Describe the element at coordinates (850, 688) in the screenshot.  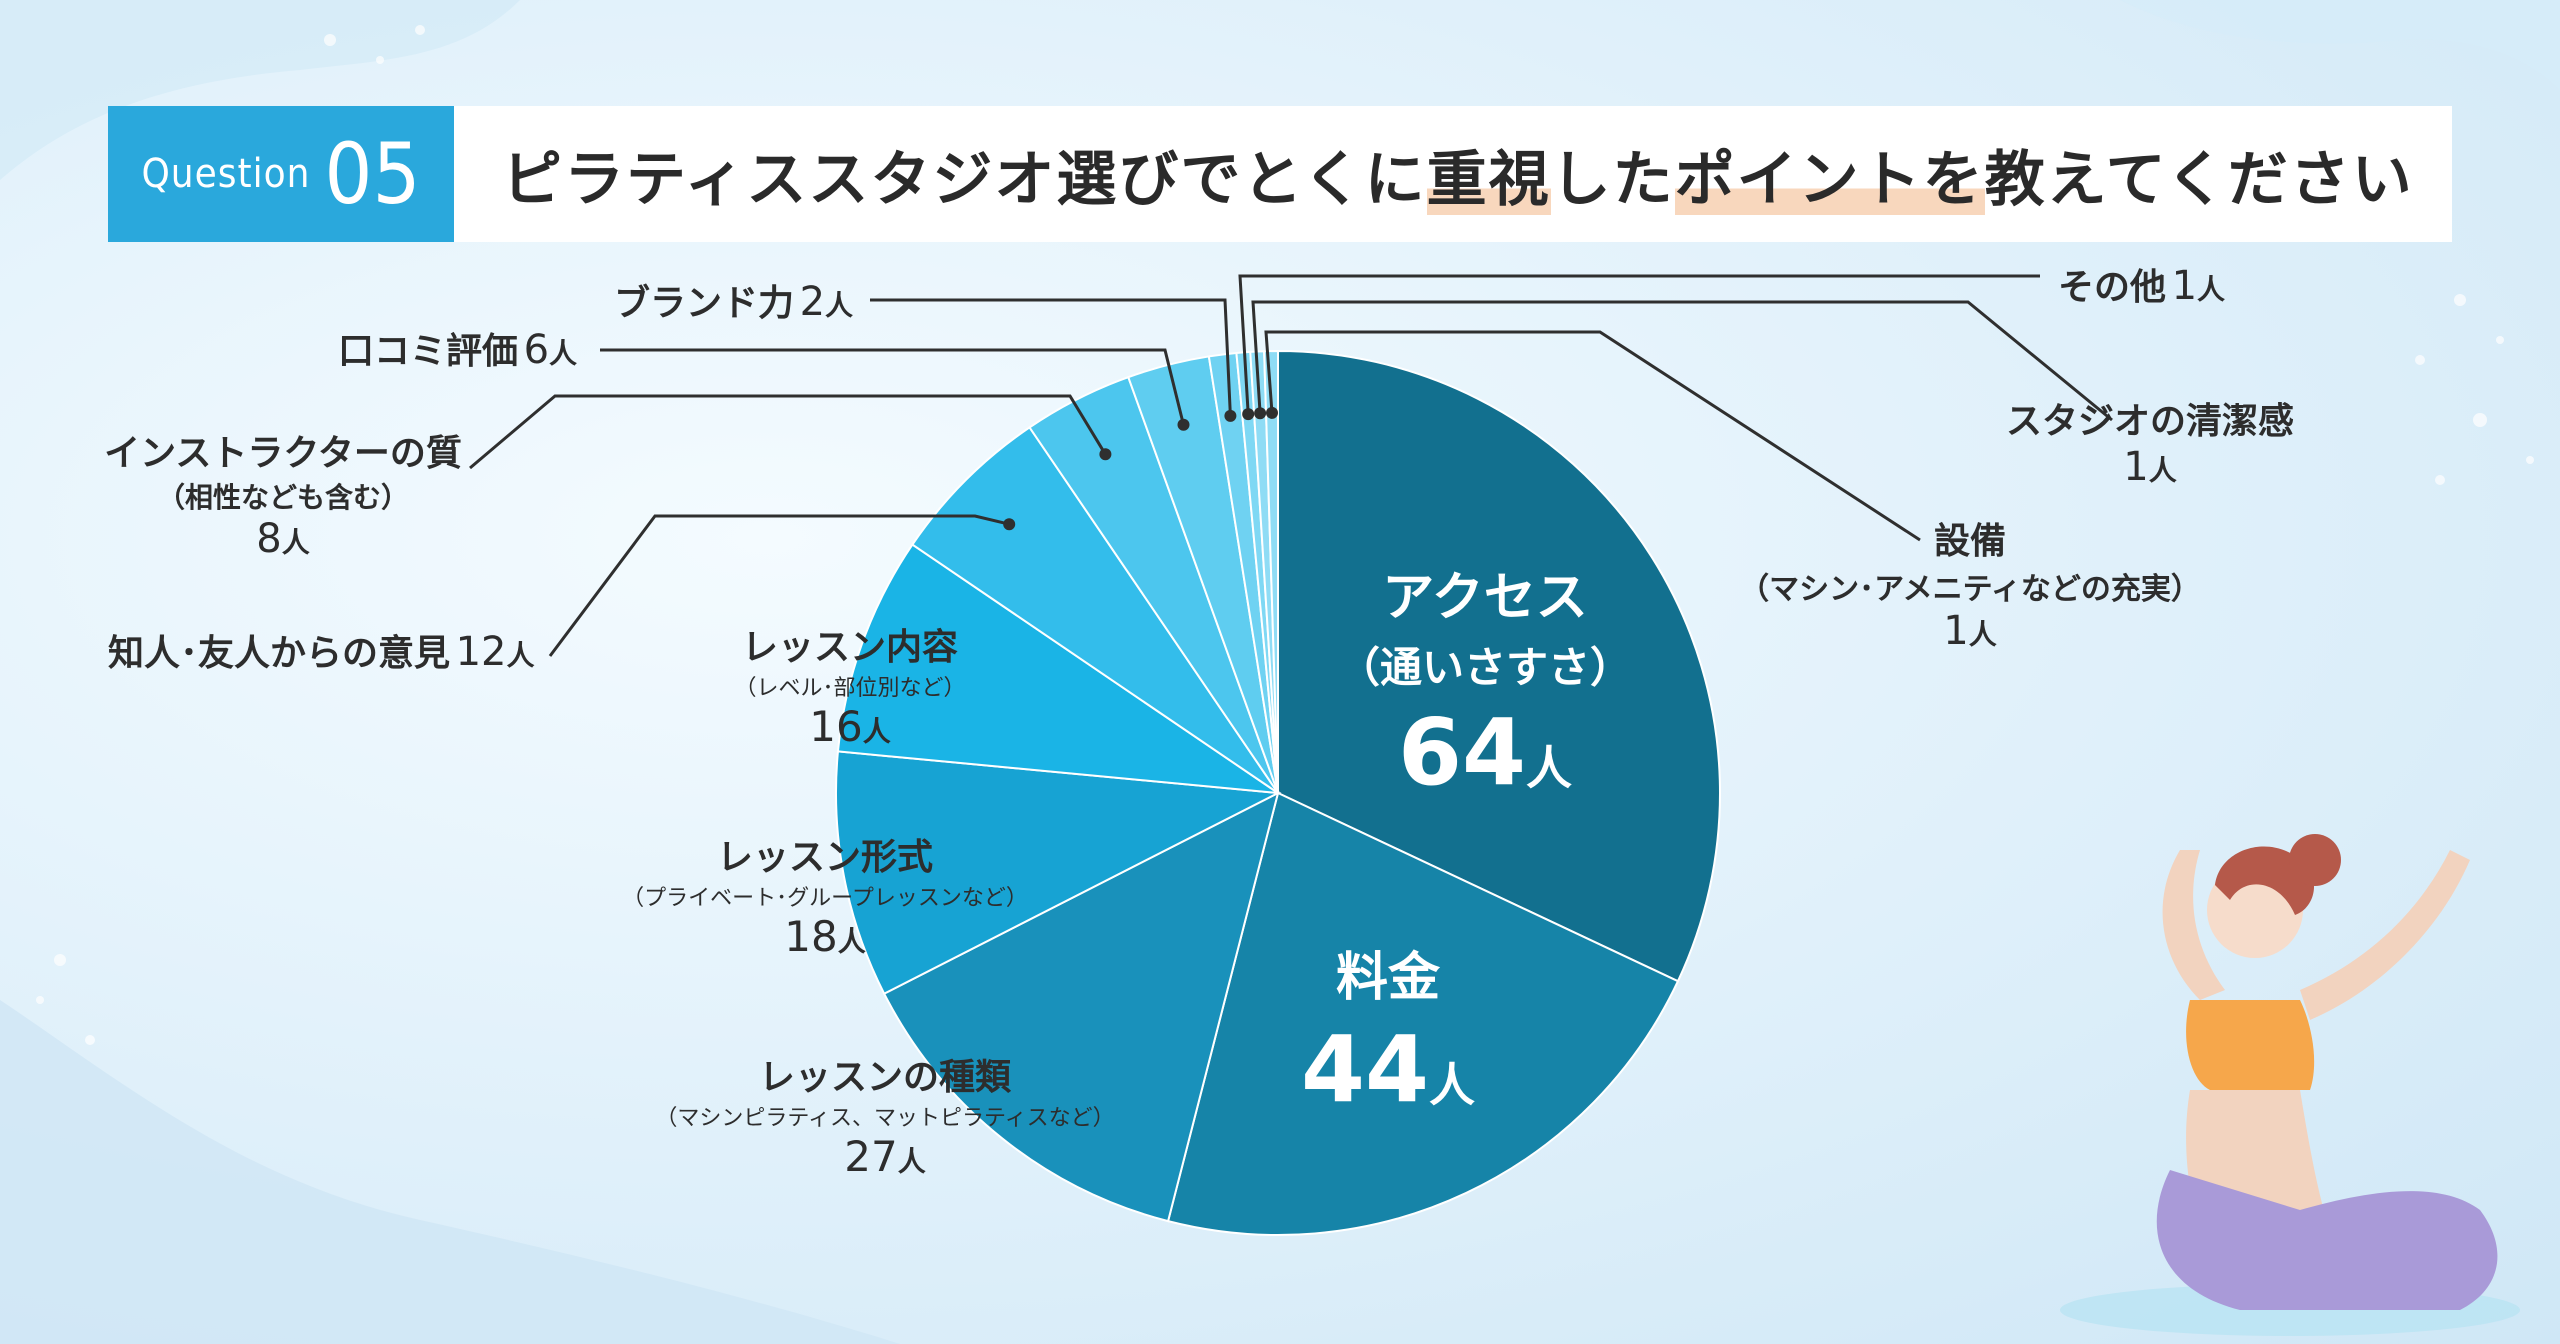
I see `label-lesson-content-sub: （レベル･部位別など）` at that location.